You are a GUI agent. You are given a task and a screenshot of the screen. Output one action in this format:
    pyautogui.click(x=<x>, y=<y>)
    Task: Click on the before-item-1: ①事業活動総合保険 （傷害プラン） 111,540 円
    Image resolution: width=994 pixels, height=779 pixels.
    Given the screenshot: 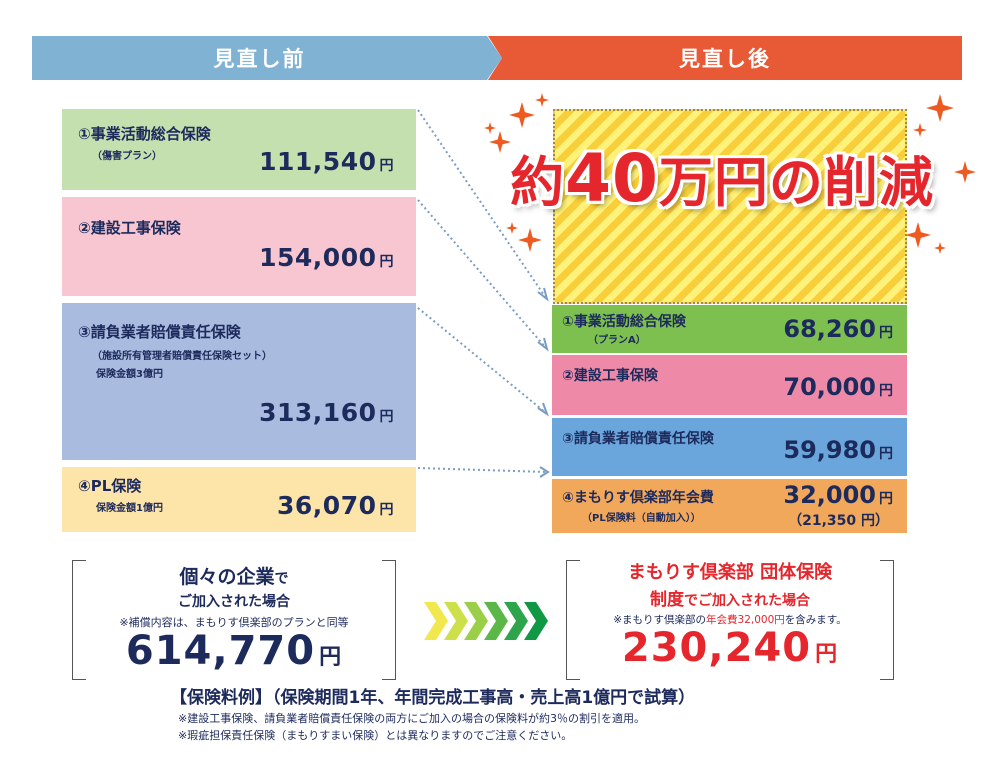 What is the action you would take?
    pyautogui.click(x=239, y=149)
    